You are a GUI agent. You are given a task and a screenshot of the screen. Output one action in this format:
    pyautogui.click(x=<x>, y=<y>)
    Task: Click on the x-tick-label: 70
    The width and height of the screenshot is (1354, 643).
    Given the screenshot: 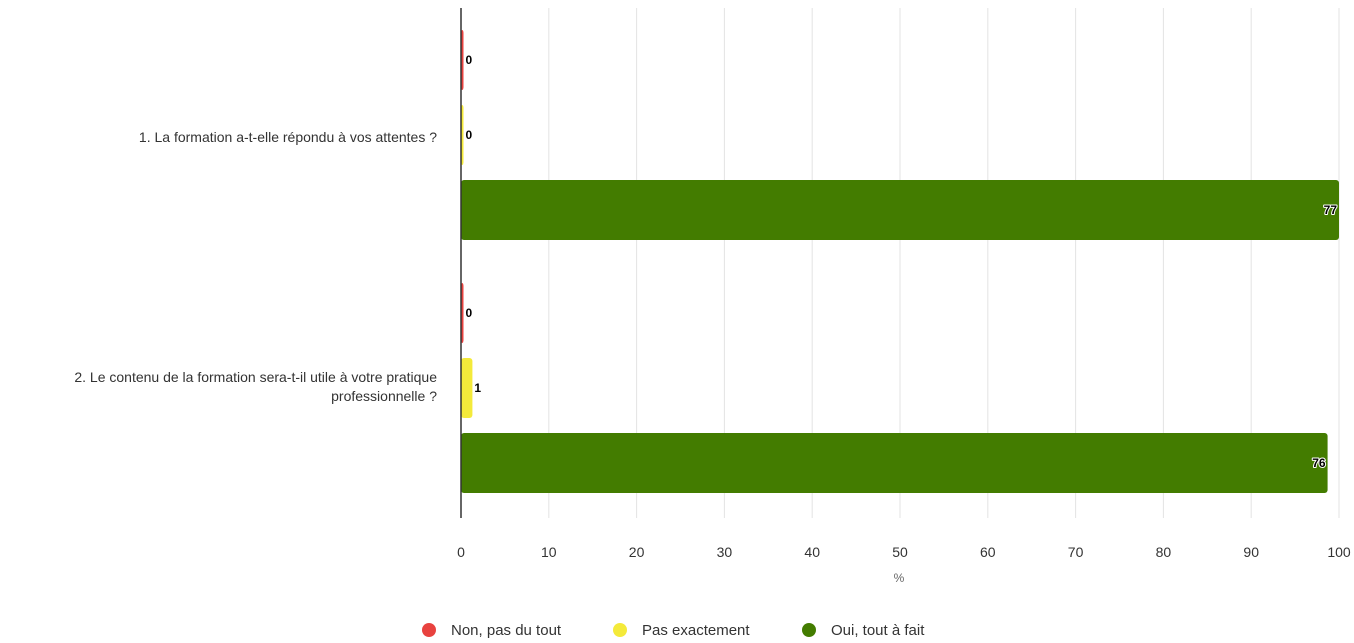 What is the action you would take?
    pyautogui.click(x=1076, y=552)
    